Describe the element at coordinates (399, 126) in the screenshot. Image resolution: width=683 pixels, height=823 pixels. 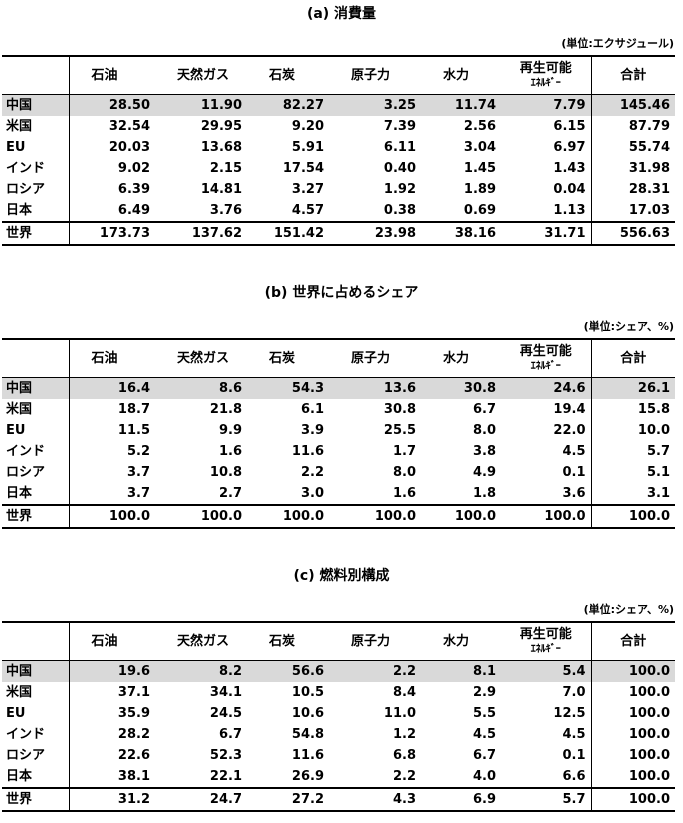
I see `cell-nuclear: 7.39` at that location.